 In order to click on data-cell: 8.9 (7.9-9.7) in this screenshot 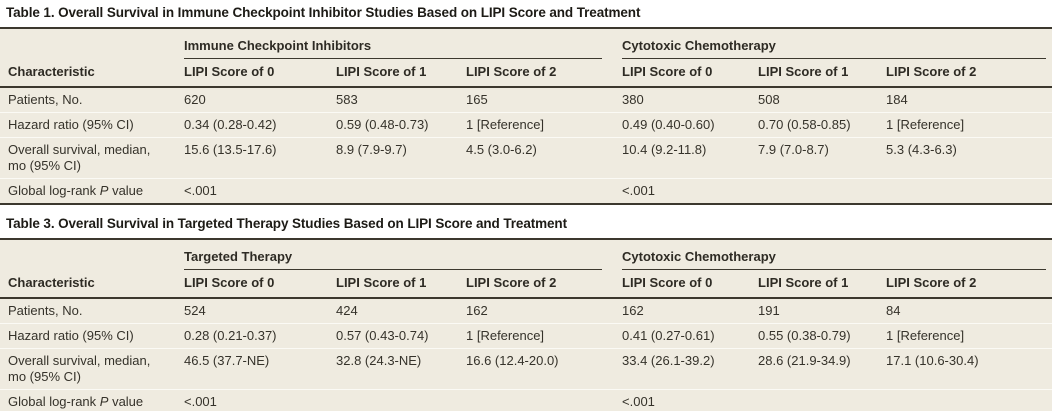, I will do `click(393, 158)`.